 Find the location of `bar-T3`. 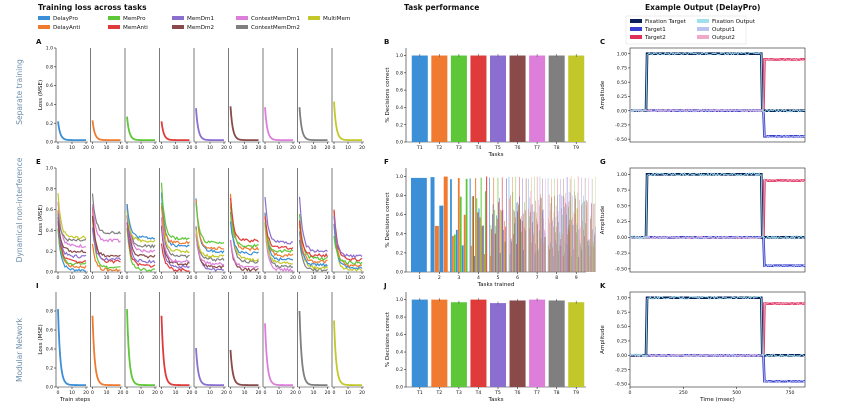

bar-T3 is located at coordinates (458, 344).